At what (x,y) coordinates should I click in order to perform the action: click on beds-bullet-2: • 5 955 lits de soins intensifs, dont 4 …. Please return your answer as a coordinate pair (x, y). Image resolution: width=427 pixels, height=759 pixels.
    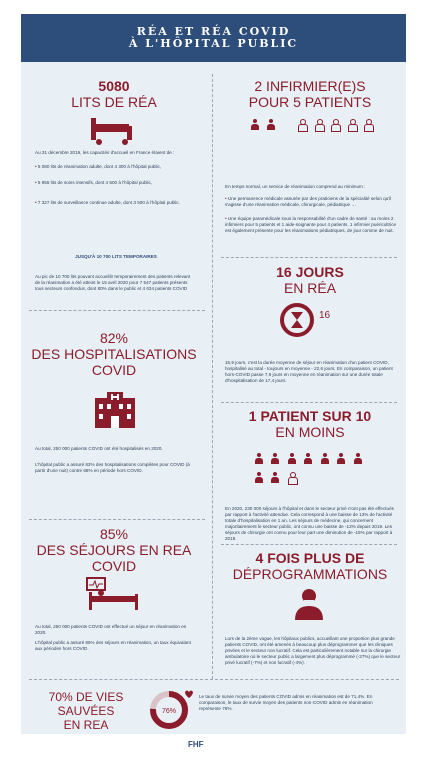
    Looking at the image, I should click on (94, 182).